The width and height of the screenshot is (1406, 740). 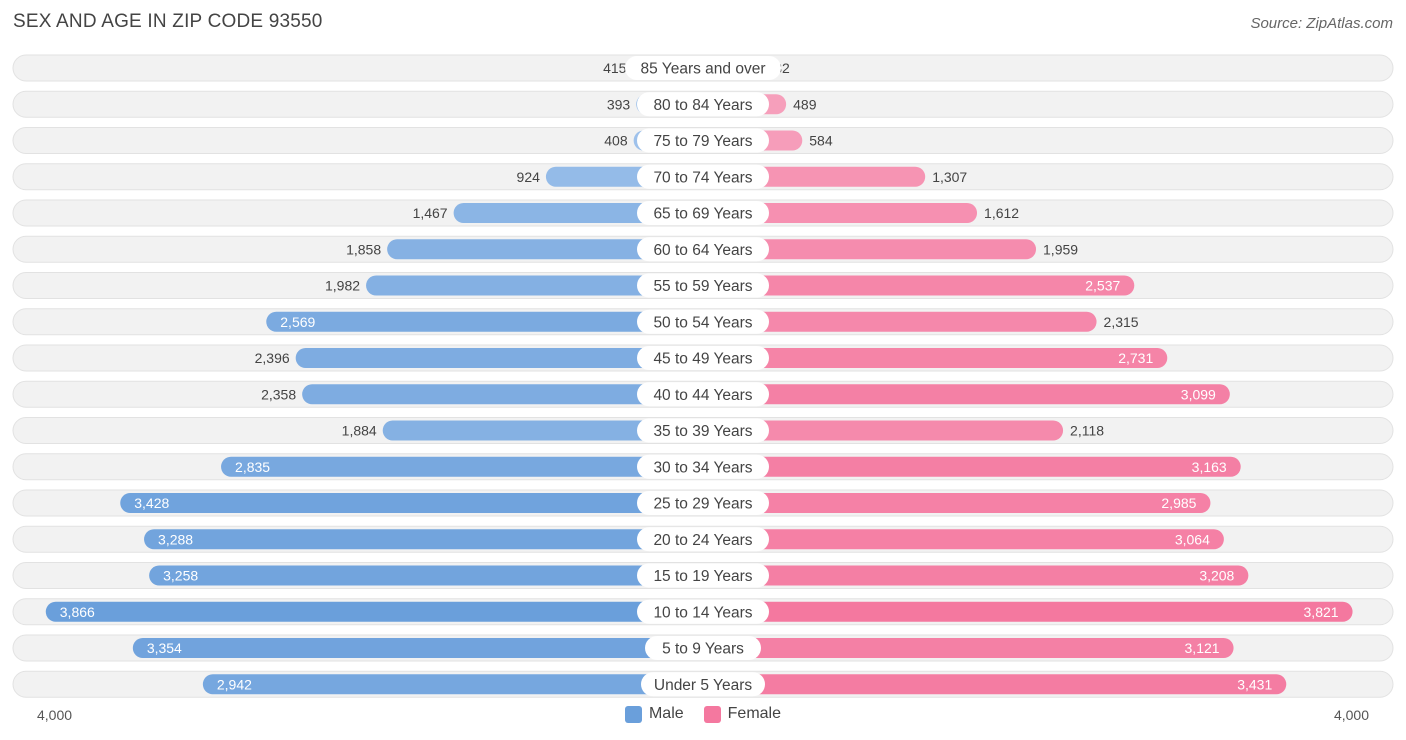 I want to click on value-label-male: 393, so click(x=619, y=104).